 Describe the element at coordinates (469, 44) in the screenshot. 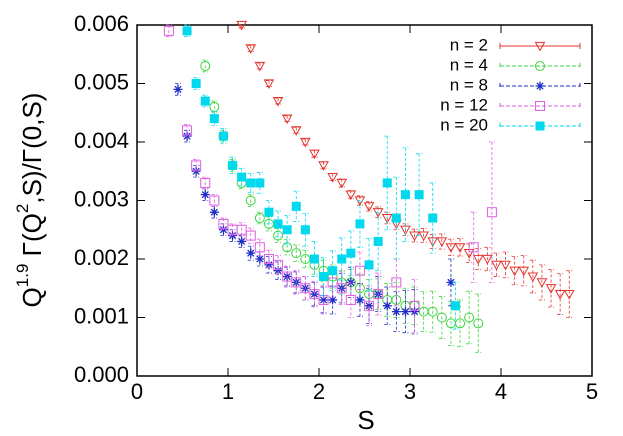

I see `legend-label: n = 2` at that location.